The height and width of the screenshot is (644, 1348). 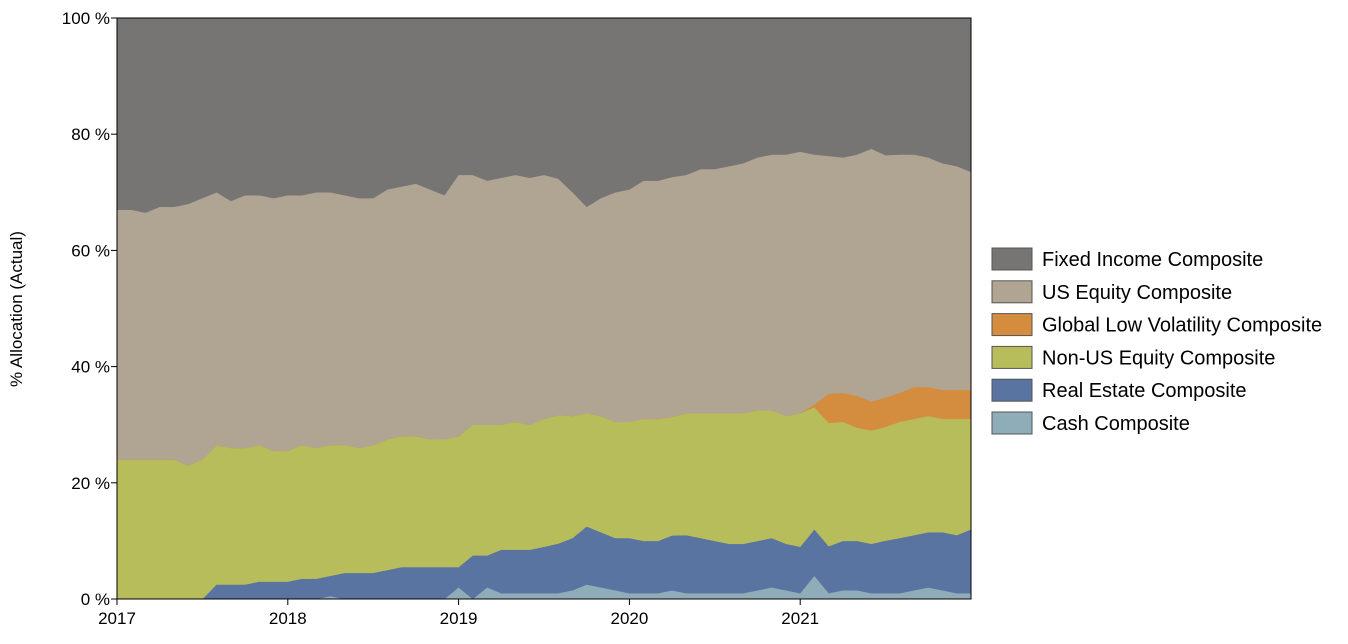 What do you see at coordinates (1158, 358) in the screenshot?
I see `legend-label: Non-US Equity Composite` at bounding box center [1158, 358].